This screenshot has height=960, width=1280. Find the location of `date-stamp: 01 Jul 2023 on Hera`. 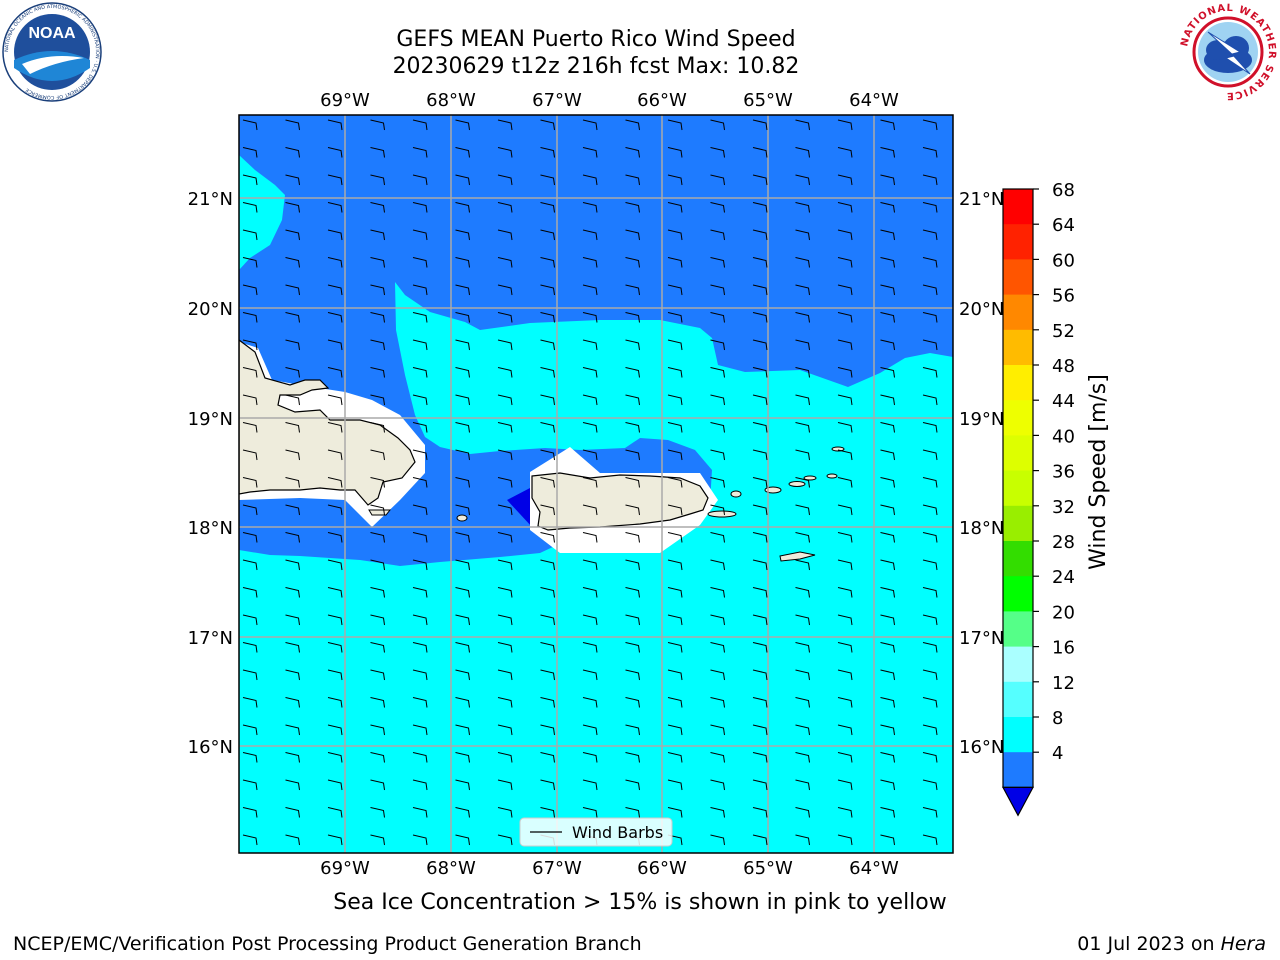

date-stamp: 01 Jul 2023 on Hera is located at coordinates (1171, 944).